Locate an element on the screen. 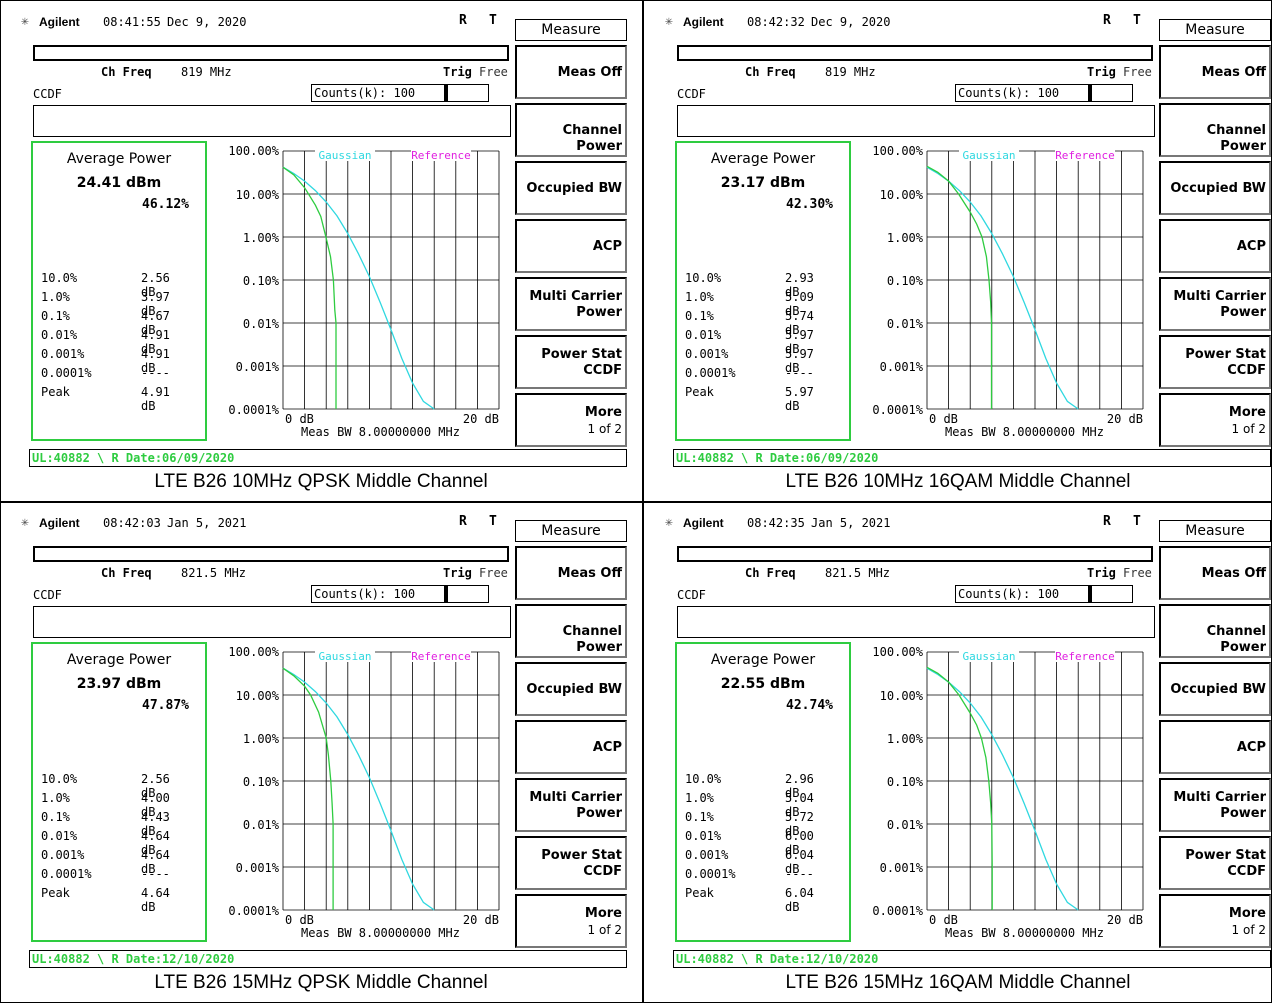 This screenshot has height=1003, width=1272. gaussian-curve is located at coordinates (1002, 789).